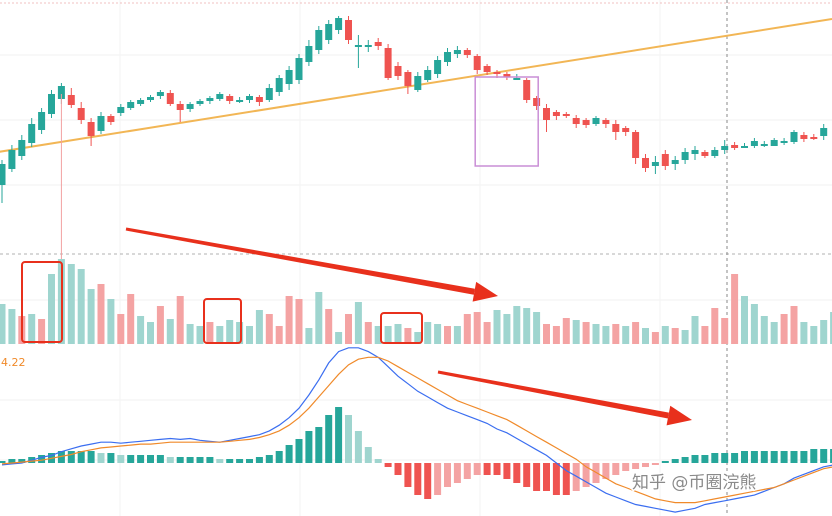 This screenshot has height=516, width=832. What do you see at coordinates (694, 483) in the screenshot?
I see `watermark-text: 知乎 @币圈浣熊` at bounding box center [694, 483].